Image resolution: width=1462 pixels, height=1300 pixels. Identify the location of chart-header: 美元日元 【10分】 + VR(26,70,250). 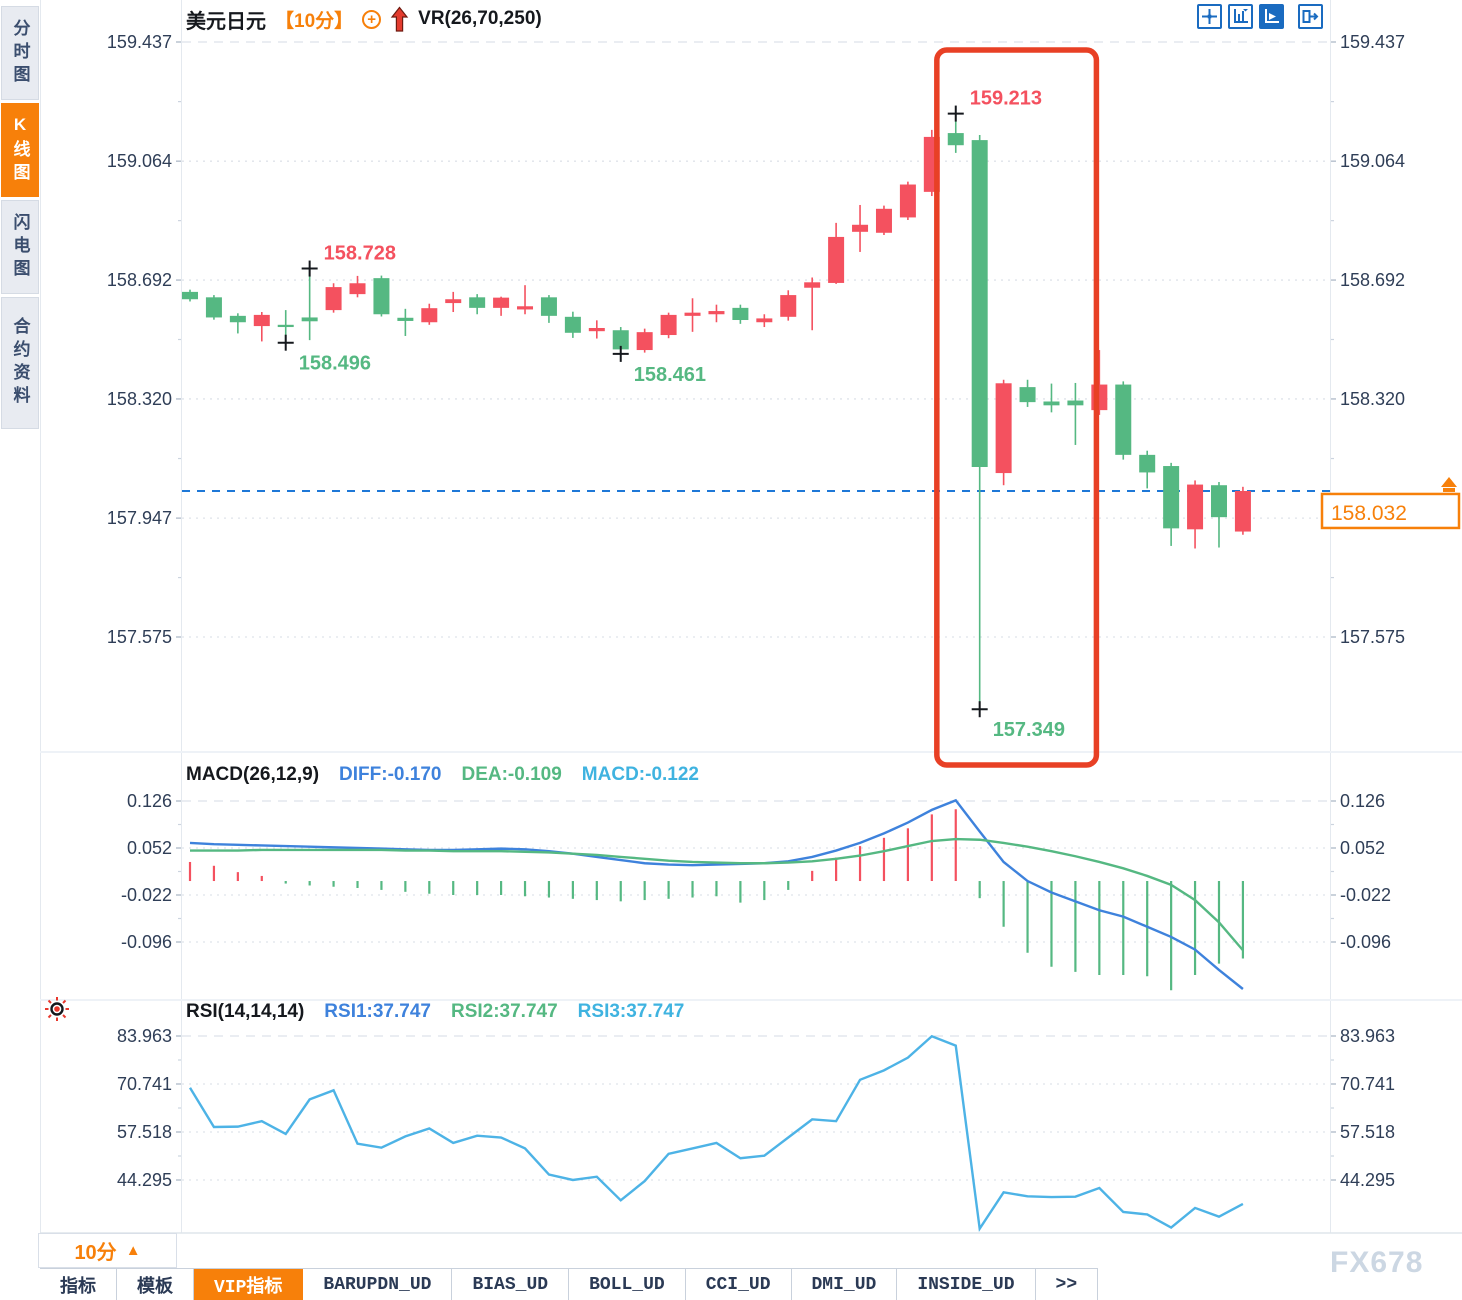
(364, 19).